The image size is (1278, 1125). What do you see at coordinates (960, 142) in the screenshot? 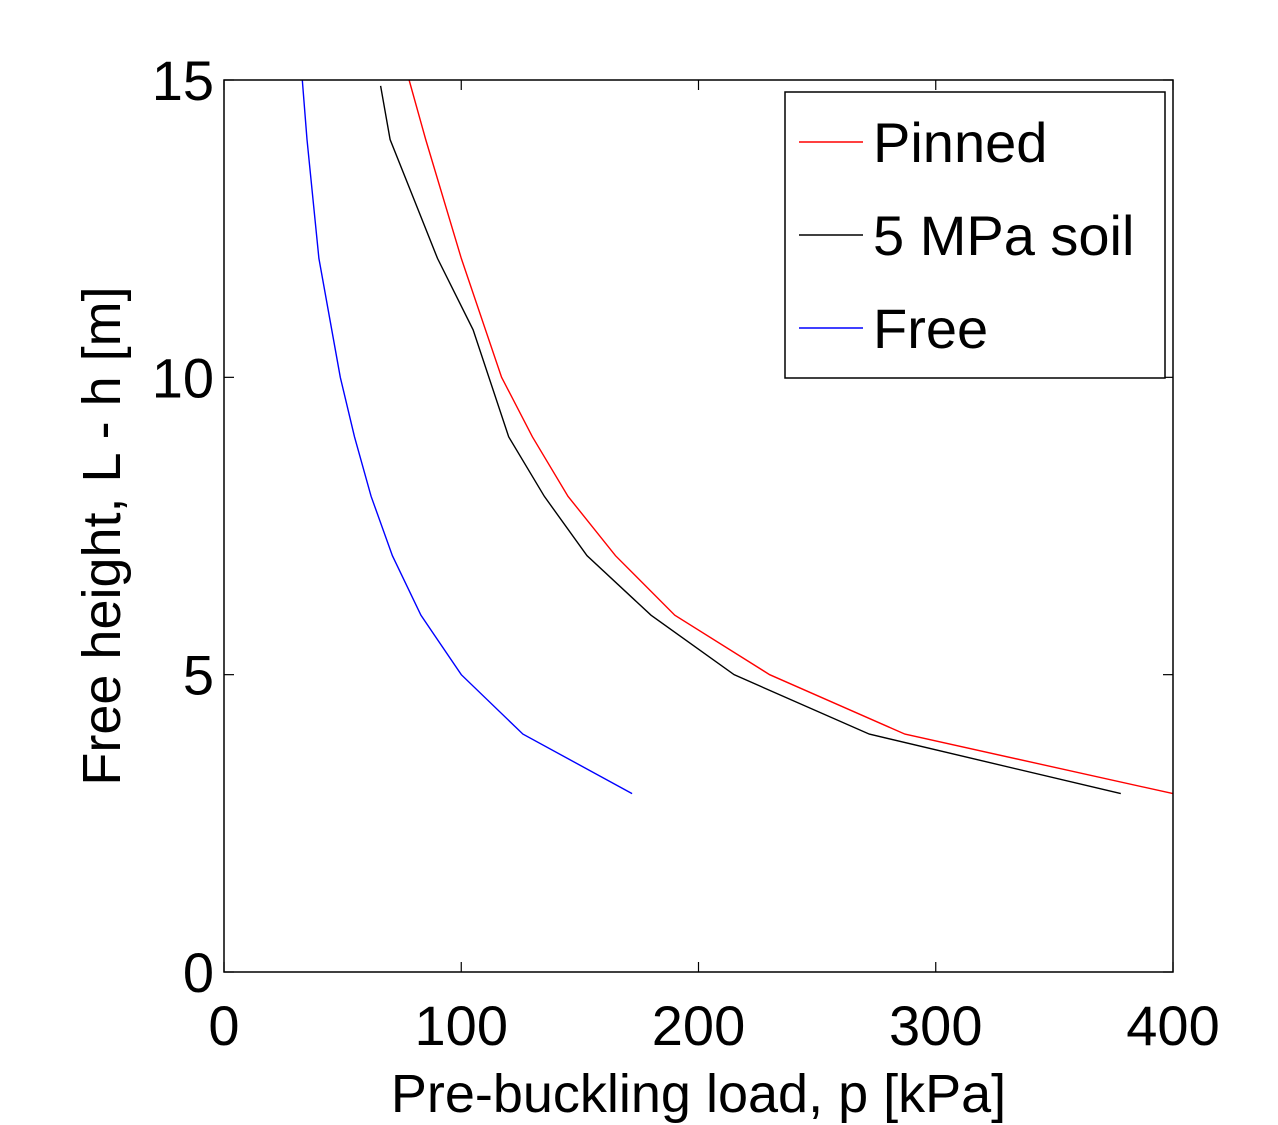
I see `legend-entry-0: Pinned` at bounding box center [960, 142].